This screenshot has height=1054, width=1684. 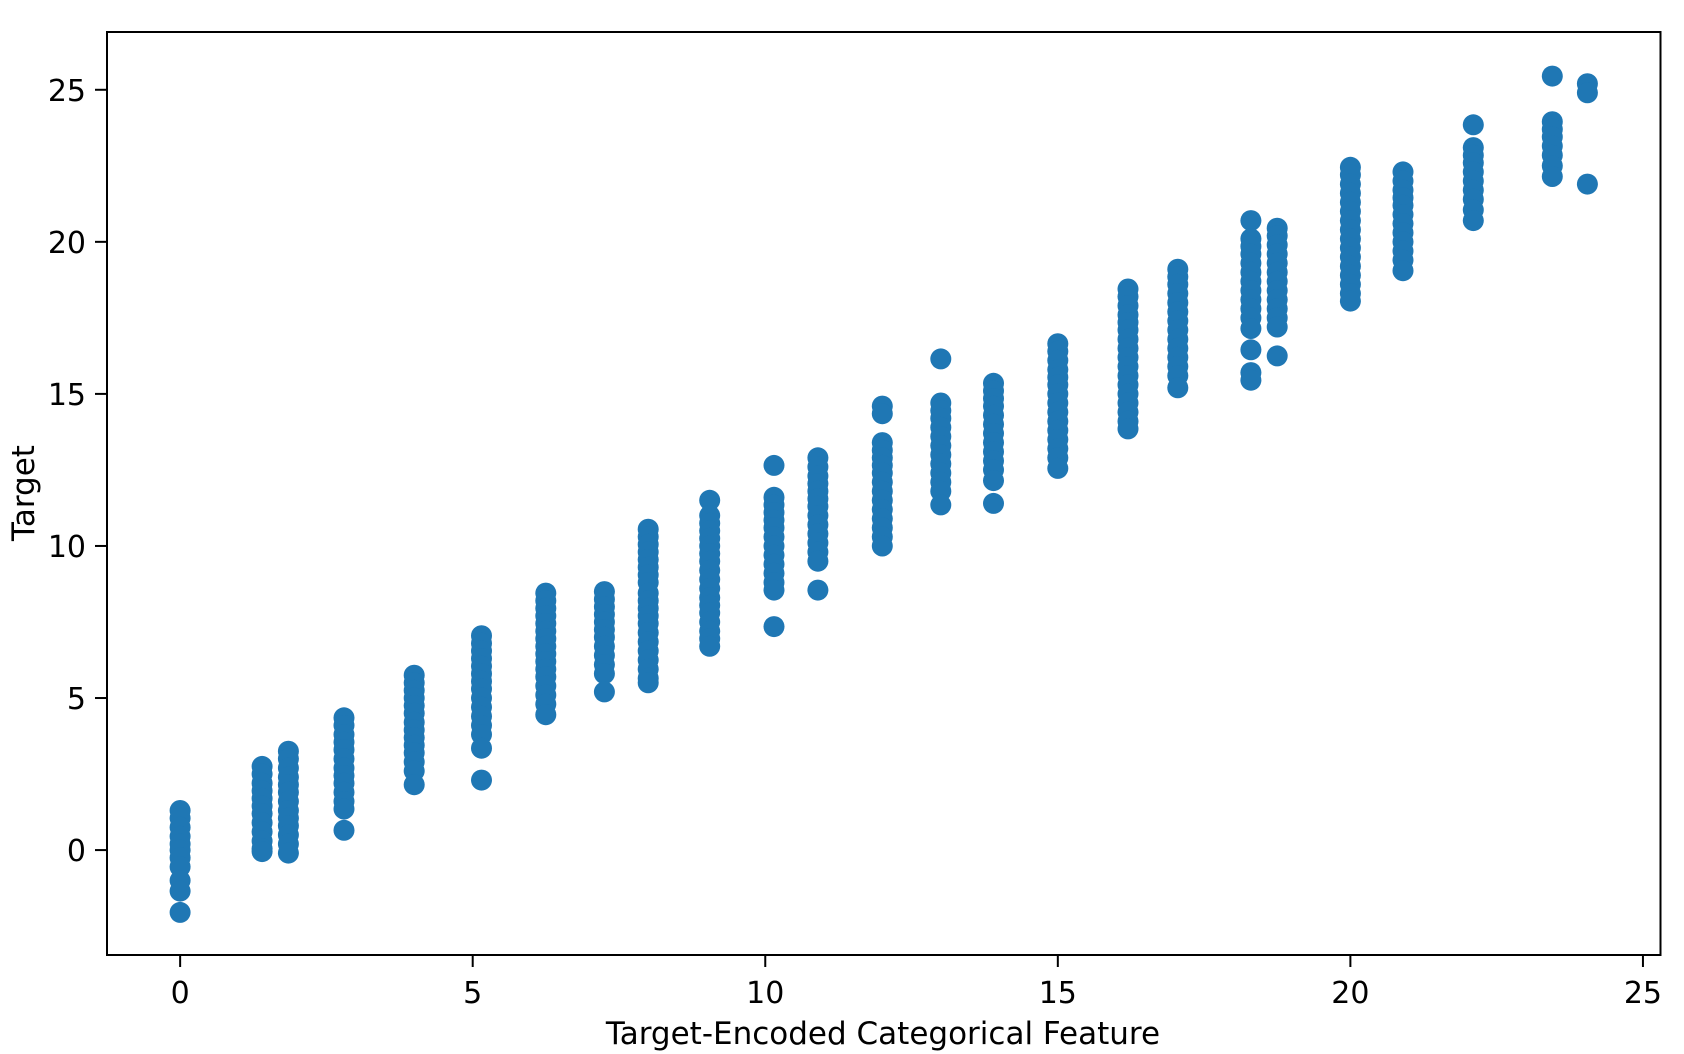 What do you see at coordinates (67, 243) in the screenshot?
I see `y-tick-label: 20` at bounding box center [67, 243].